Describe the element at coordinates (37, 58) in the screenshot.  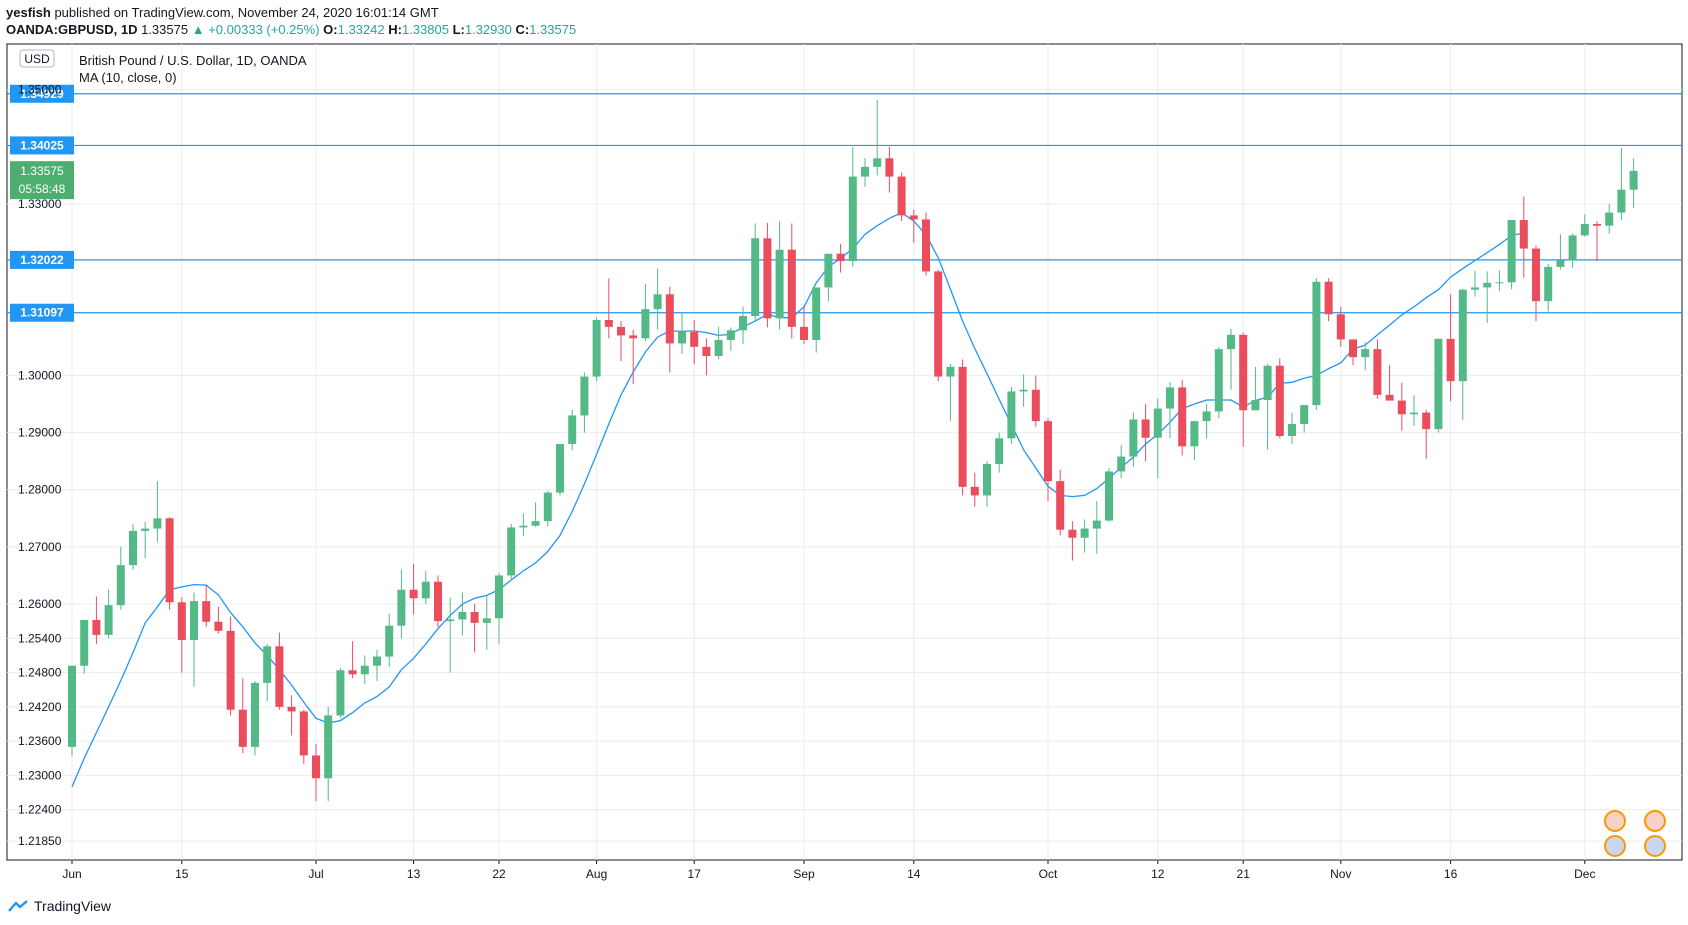
I see `currency-badge: USD` at that location.